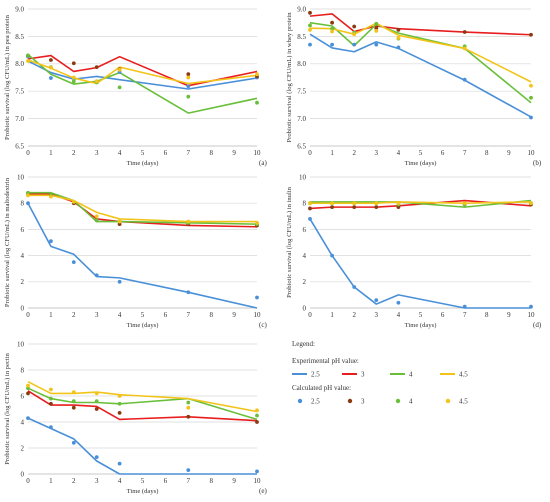 The image size is (550, 502). I want to click on x-tick-label: 3, so click(377, 153).